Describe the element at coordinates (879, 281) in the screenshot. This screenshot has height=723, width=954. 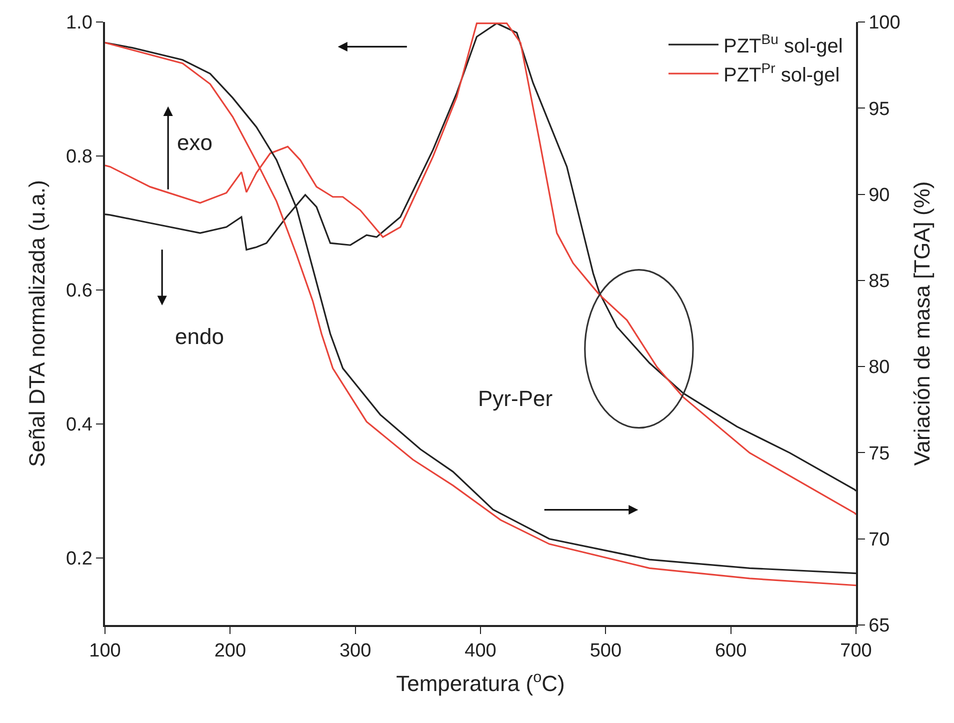
I see `y2-tick-label: 85` at that location.